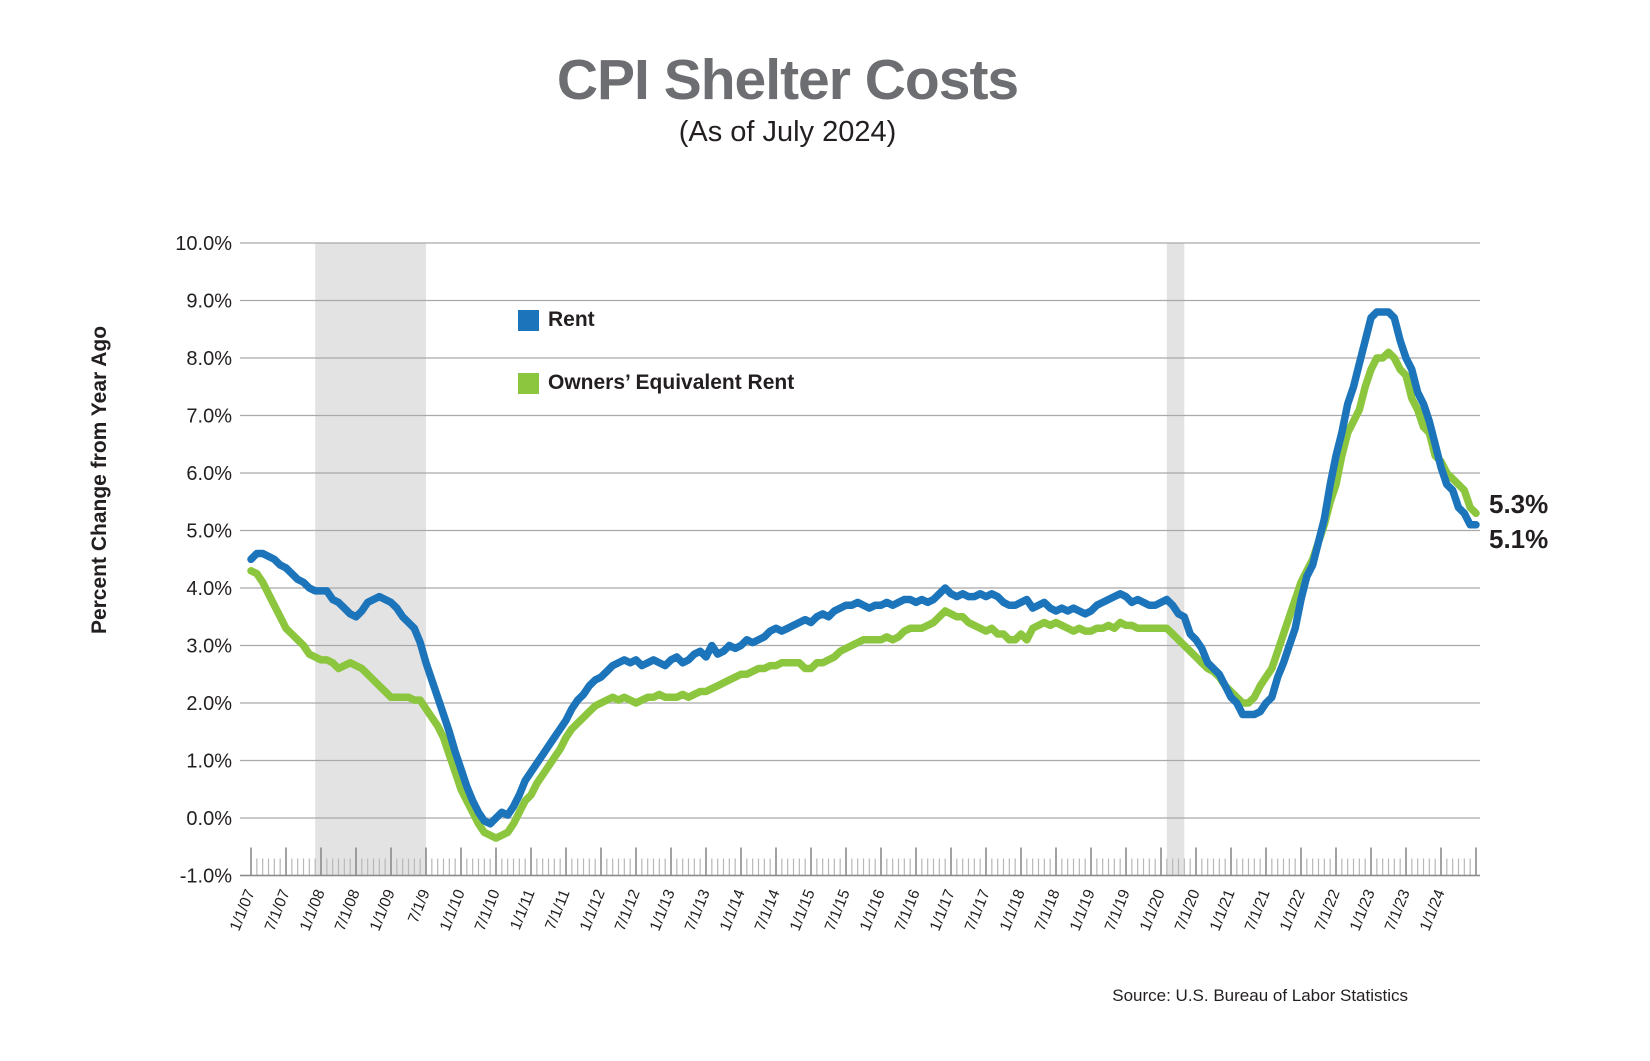 The image size is (1650, 1061). I want to click on legend-item-oer: Owners’ Equivalent Rent, so click(656, 382).